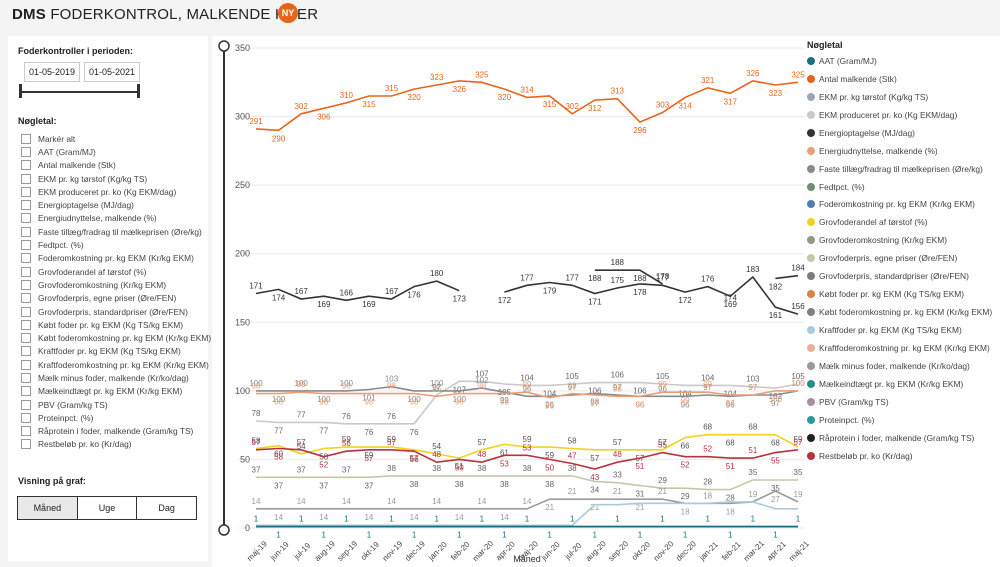 Image resolution: width=1000 pixels, height=567 pixels. I want to click on nogletal-checkbox-item: AAT (Gram/MJ), so click(116, 151).